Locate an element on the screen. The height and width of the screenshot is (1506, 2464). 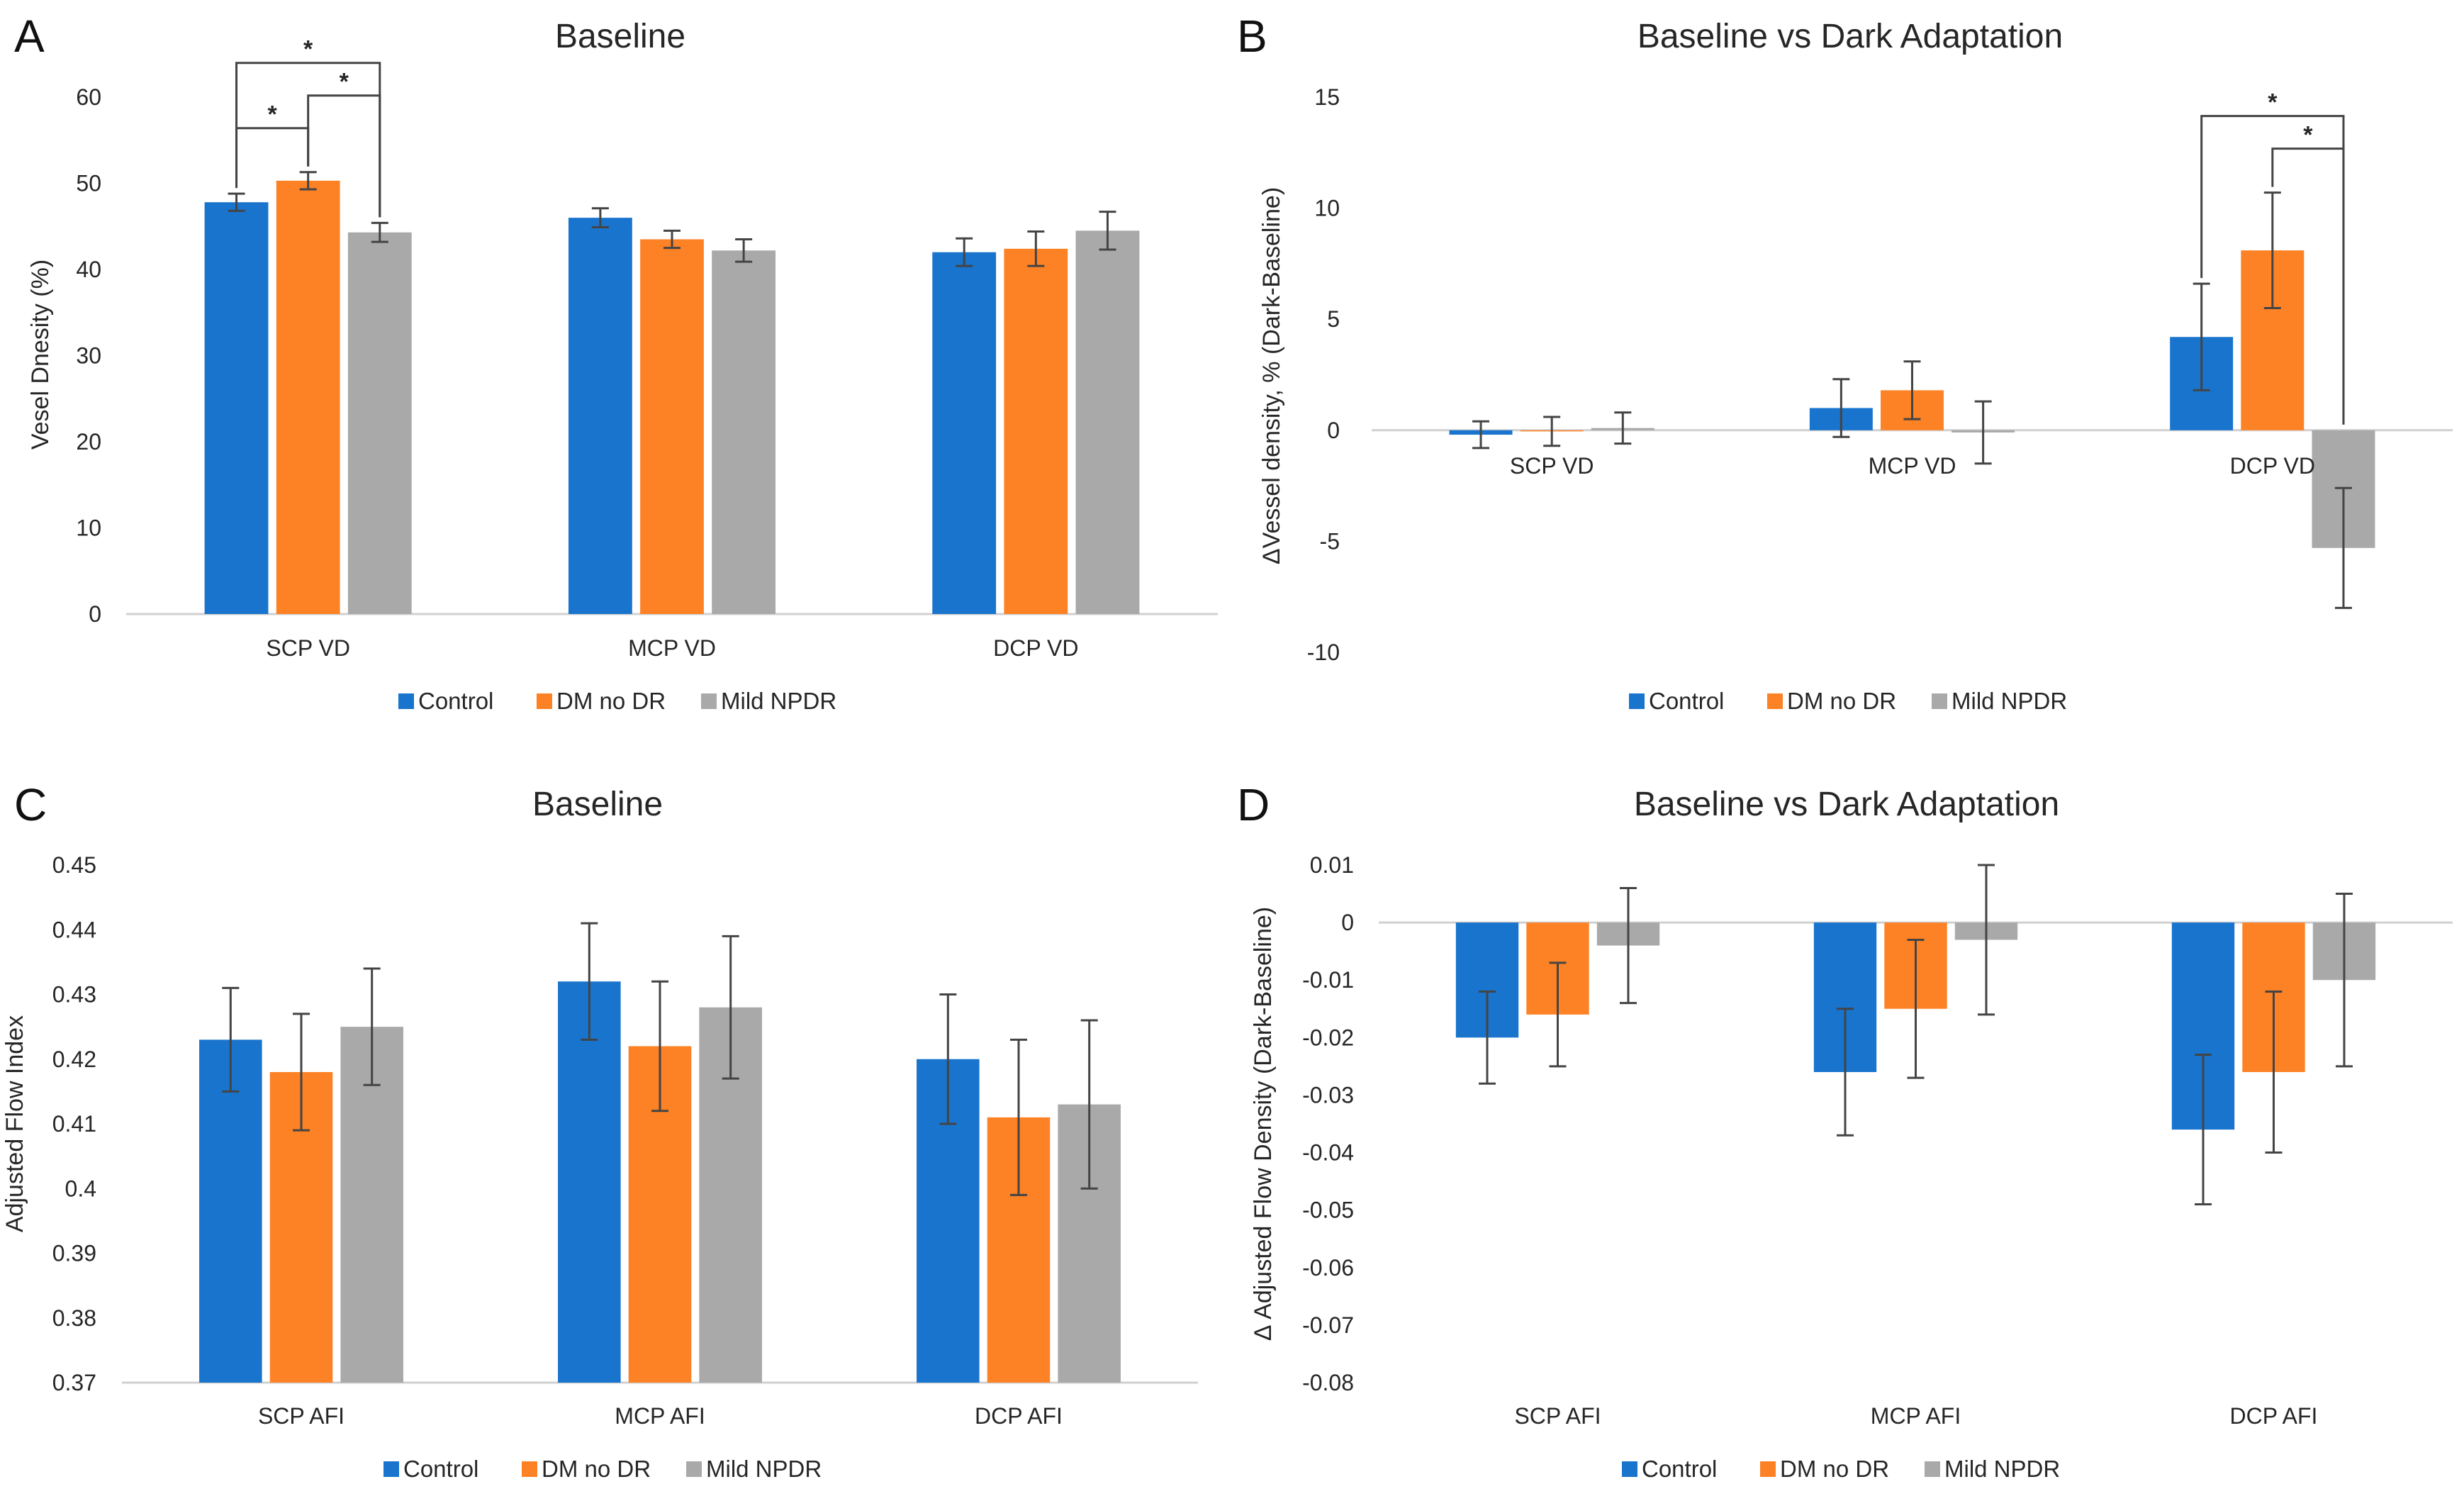
y-tick-label: 0.44 is located at coordinates (74, 929).